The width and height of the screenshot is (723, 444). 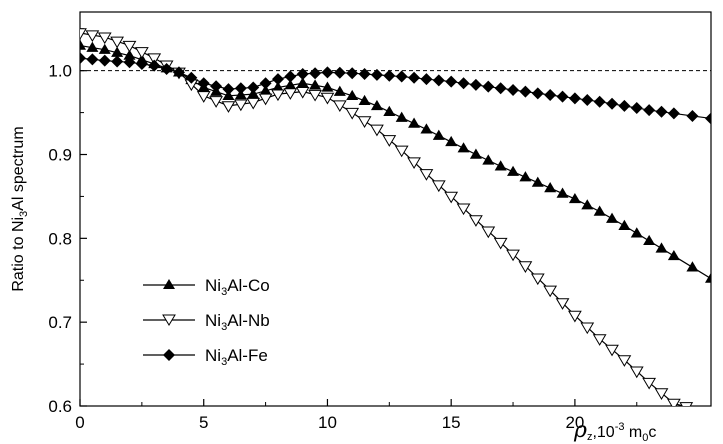 I want to click on x-axis-title-mid: ,10, so click(x=603, y=432).